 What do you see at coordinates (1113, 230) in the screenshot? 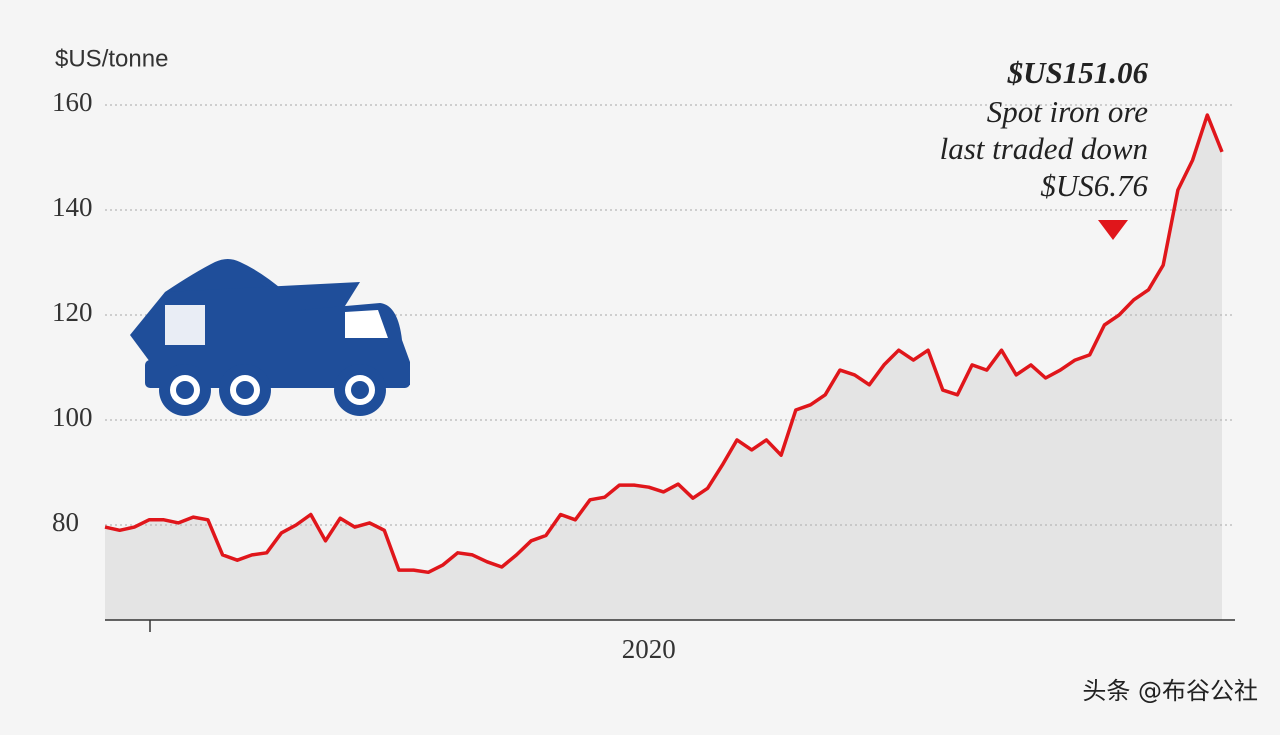
I see `down-marker` at bounding box center [1113, 230].